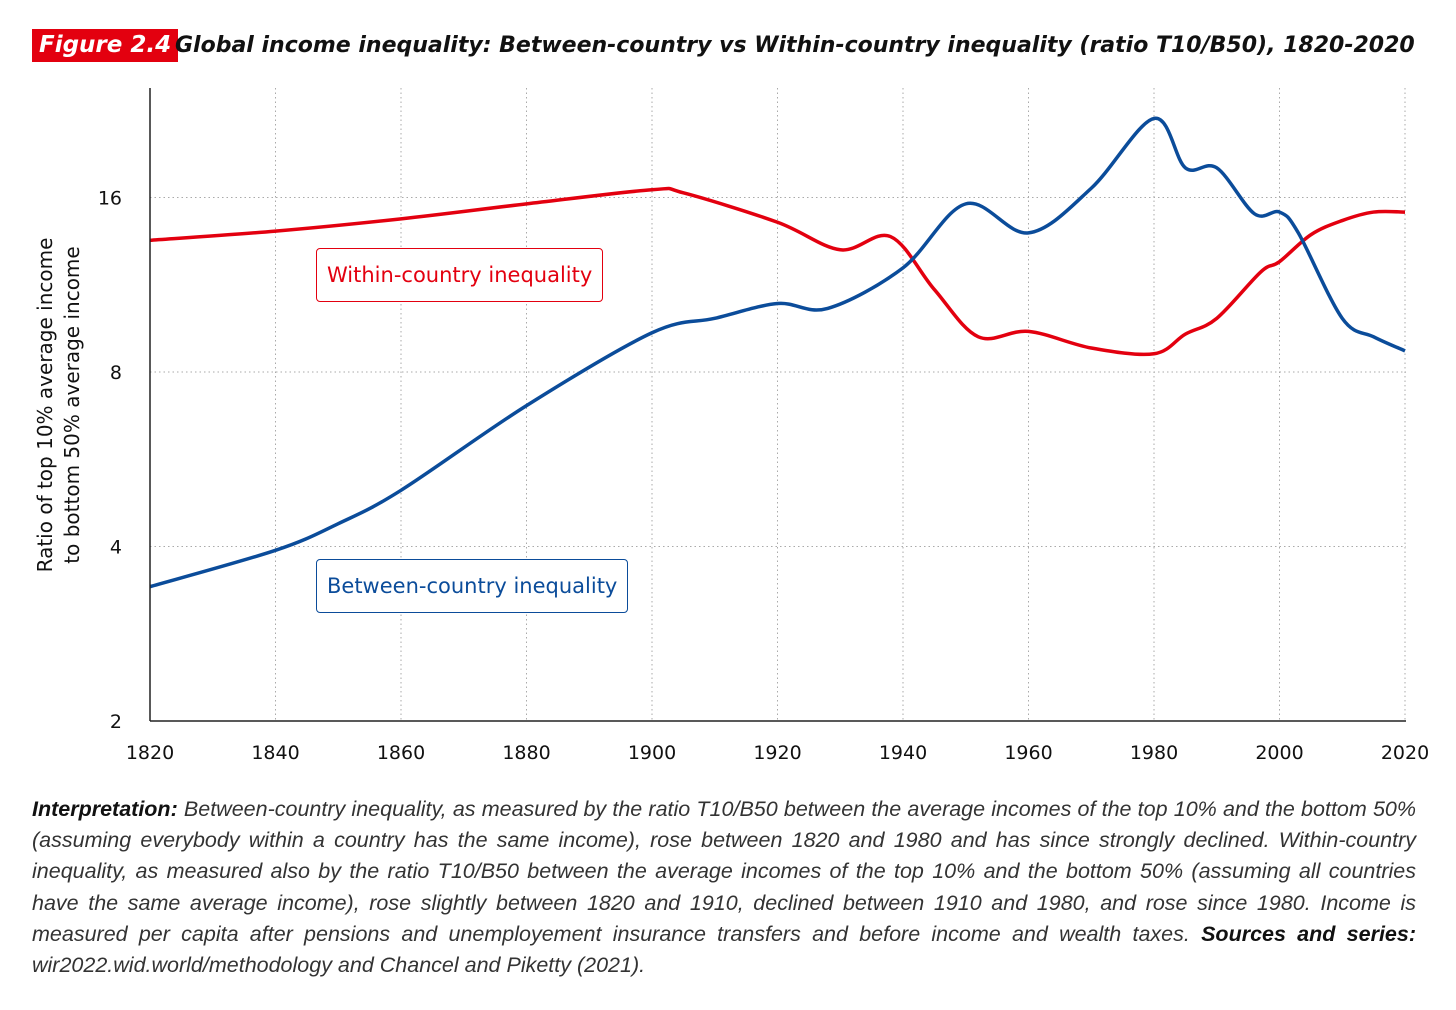 The image size is (1456, 1010). What do you see at coordinates (401, 753) in the screenshot?
I see `x-tick-label: 1860` at bounding box center [401, 753].